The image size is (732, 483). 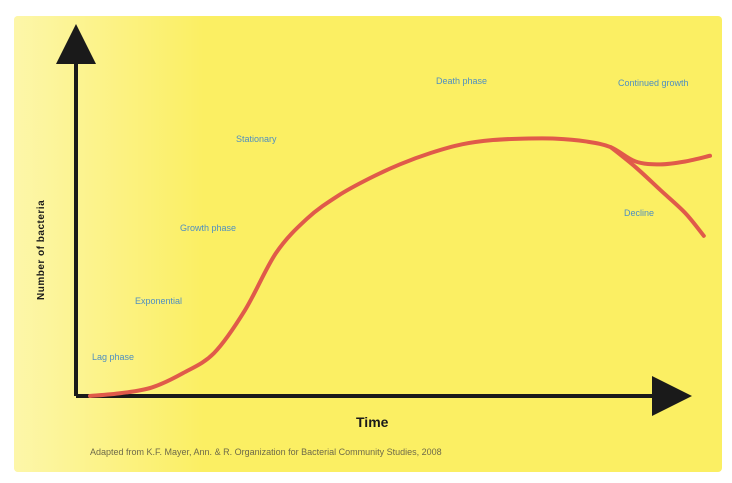 I want to click on stage-label-decline: Decline, so click(x=639, y=213).